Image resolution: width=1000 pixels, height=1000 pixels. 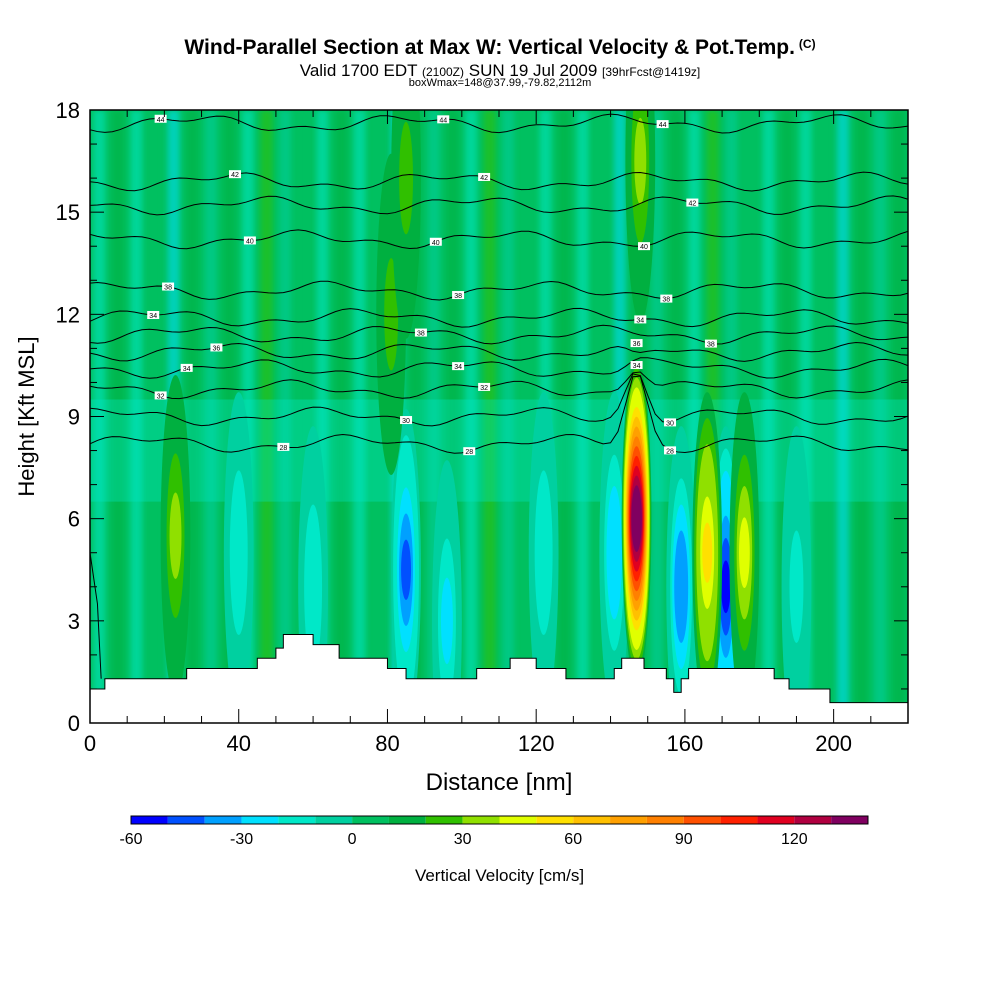 I want to click on colorbar-label: Vertical Velocity [cm/s], so click(x=499, y=875).